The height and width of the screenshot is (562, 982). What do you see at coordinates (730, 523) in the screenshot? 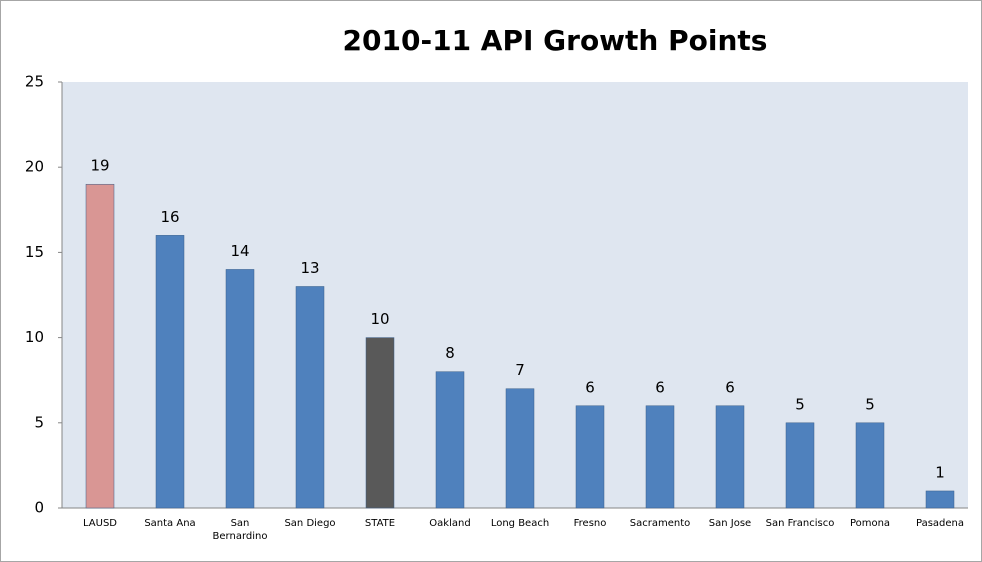
I see `x-tick-label: San Jose` at bounding box center [730, 523].